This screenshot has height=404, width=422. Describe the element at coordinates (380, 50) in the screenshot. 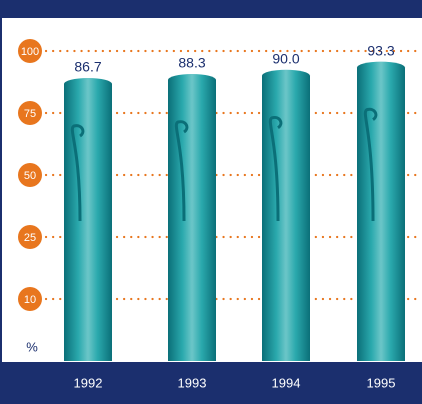

I see `value-label: 93.3` at that location.